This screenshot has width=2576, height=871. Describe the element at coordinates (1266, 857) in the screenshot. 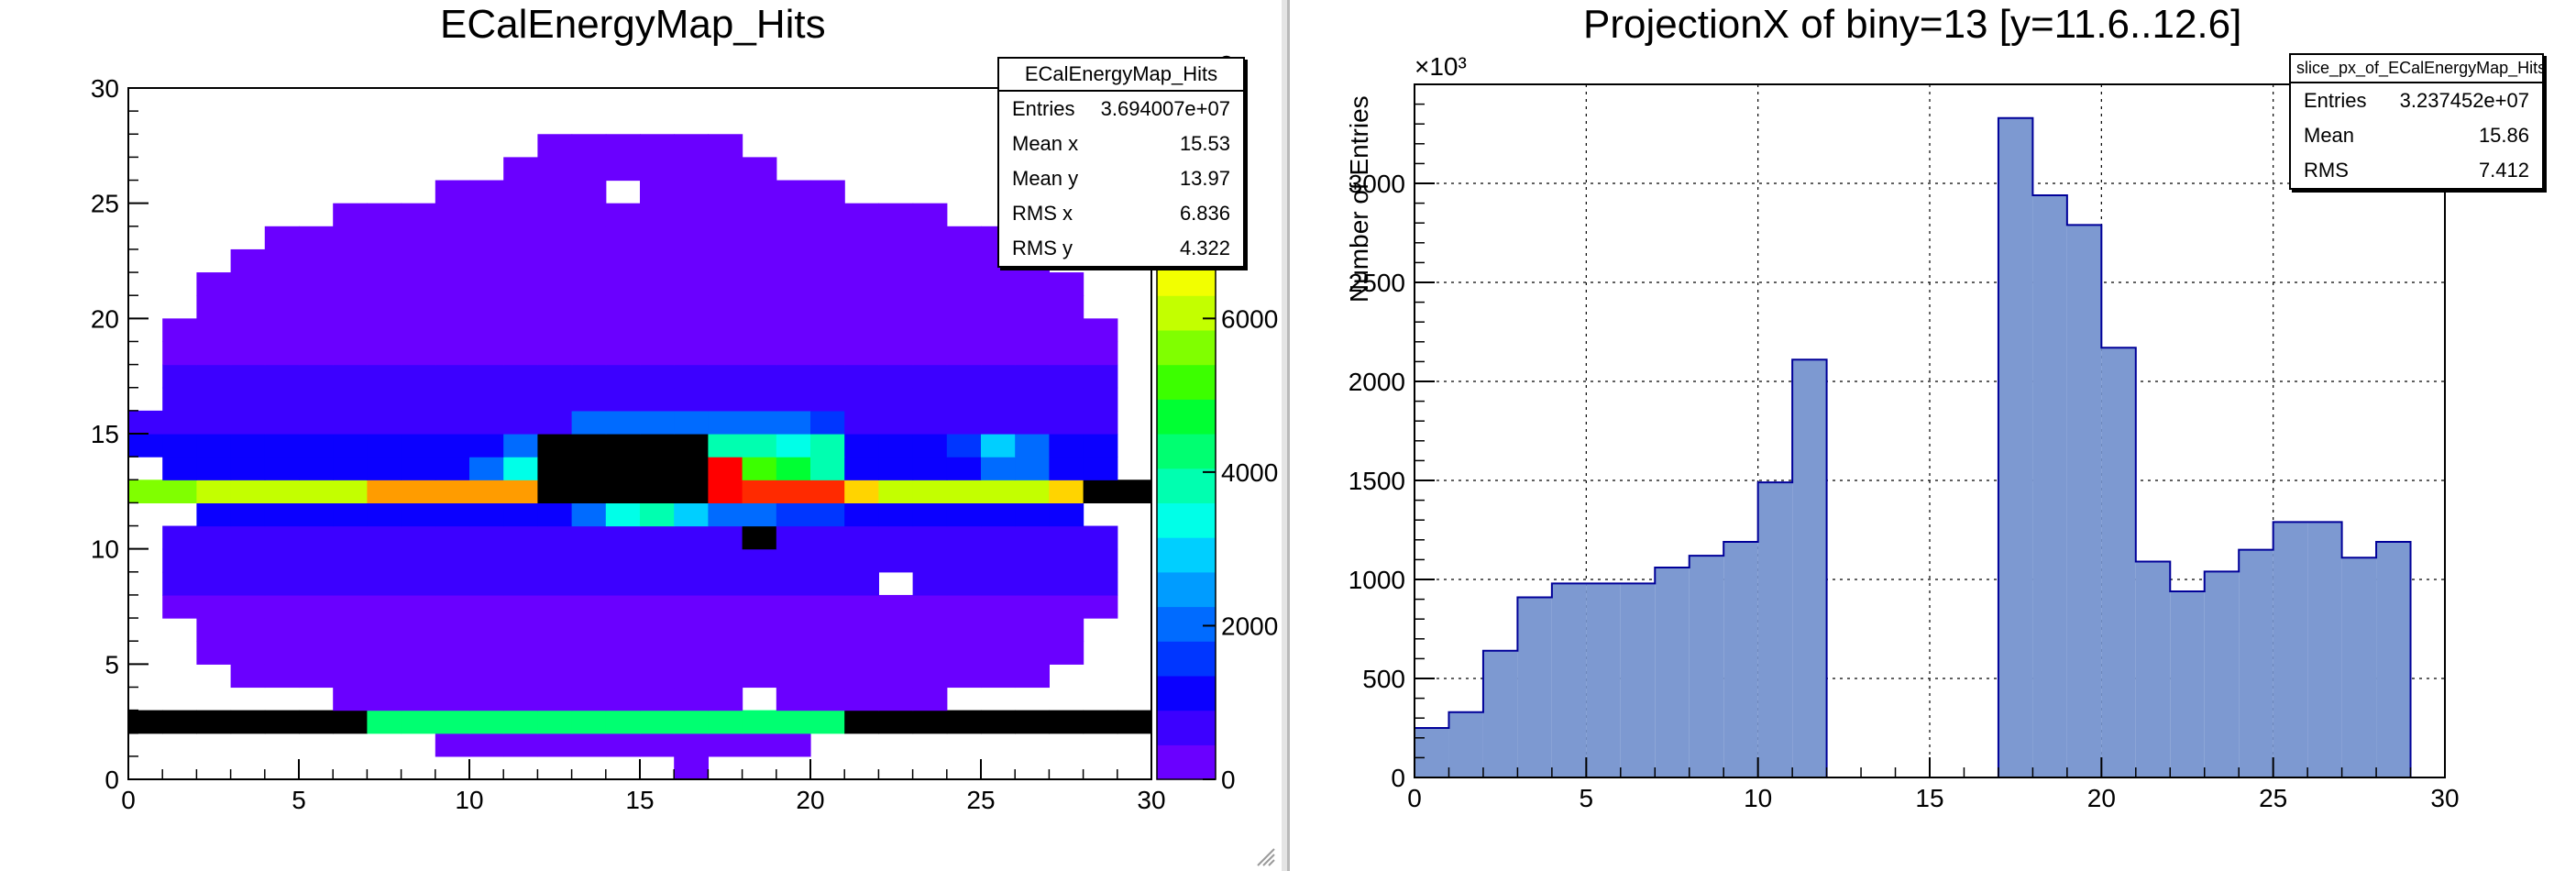

I see `resize-grip-icon` at that location.